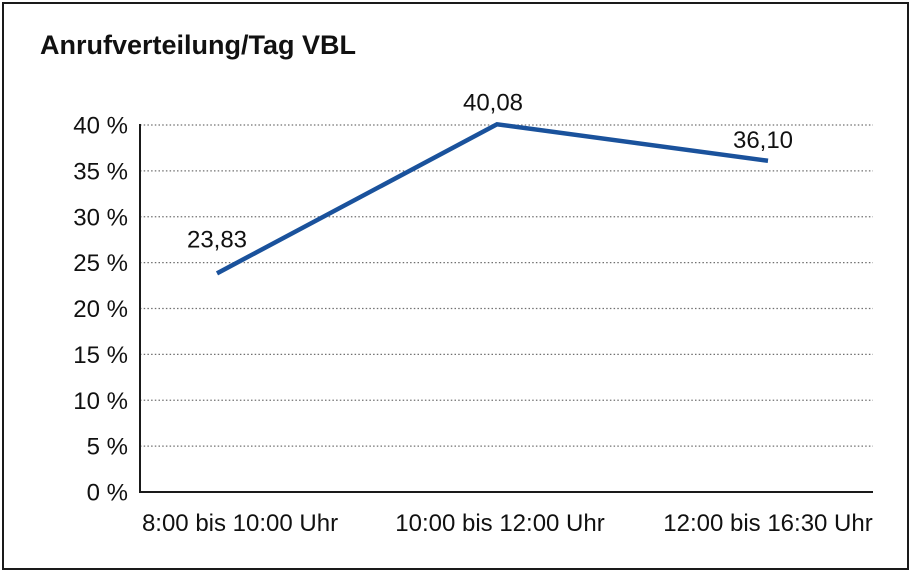 The height and width of the screenshot is (576, 915). What do you see at coordinates (240, 523) in the screenshot?
I see `x-category-label: 8:00 bis 10:00 Uhr` at bounding box center [240, 523].